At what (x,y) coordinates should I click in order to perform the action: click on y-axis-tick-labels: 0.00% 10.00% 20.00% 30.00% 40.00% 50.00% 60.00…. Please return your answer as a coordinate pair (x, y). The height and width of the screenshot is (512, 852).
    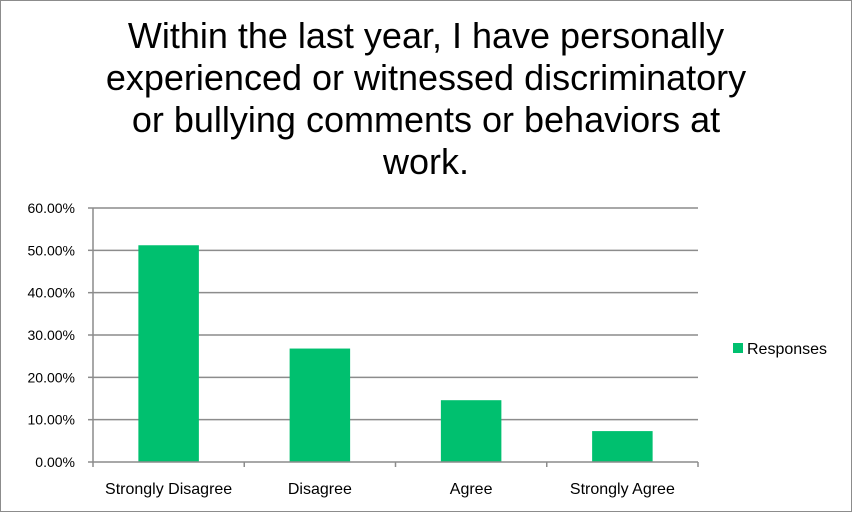
    Looking at the image, I should click on (51, 335).